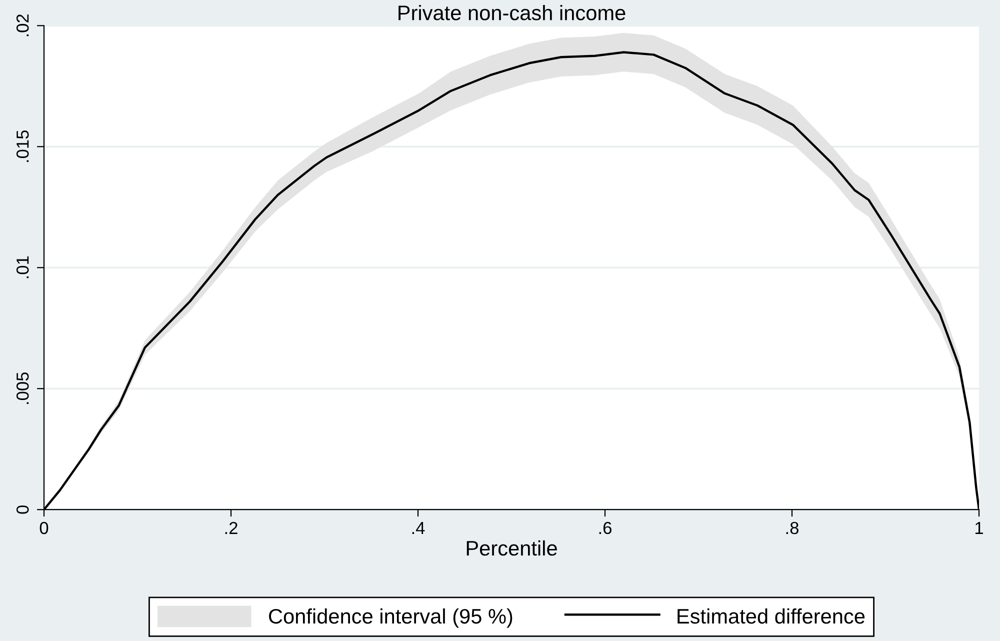 Image resolution: width=1000 pixels, height=641 pixels. Describe the element at coordinates (22, 509) in the screenshot. I see `y-tick-label: 0` at that location.